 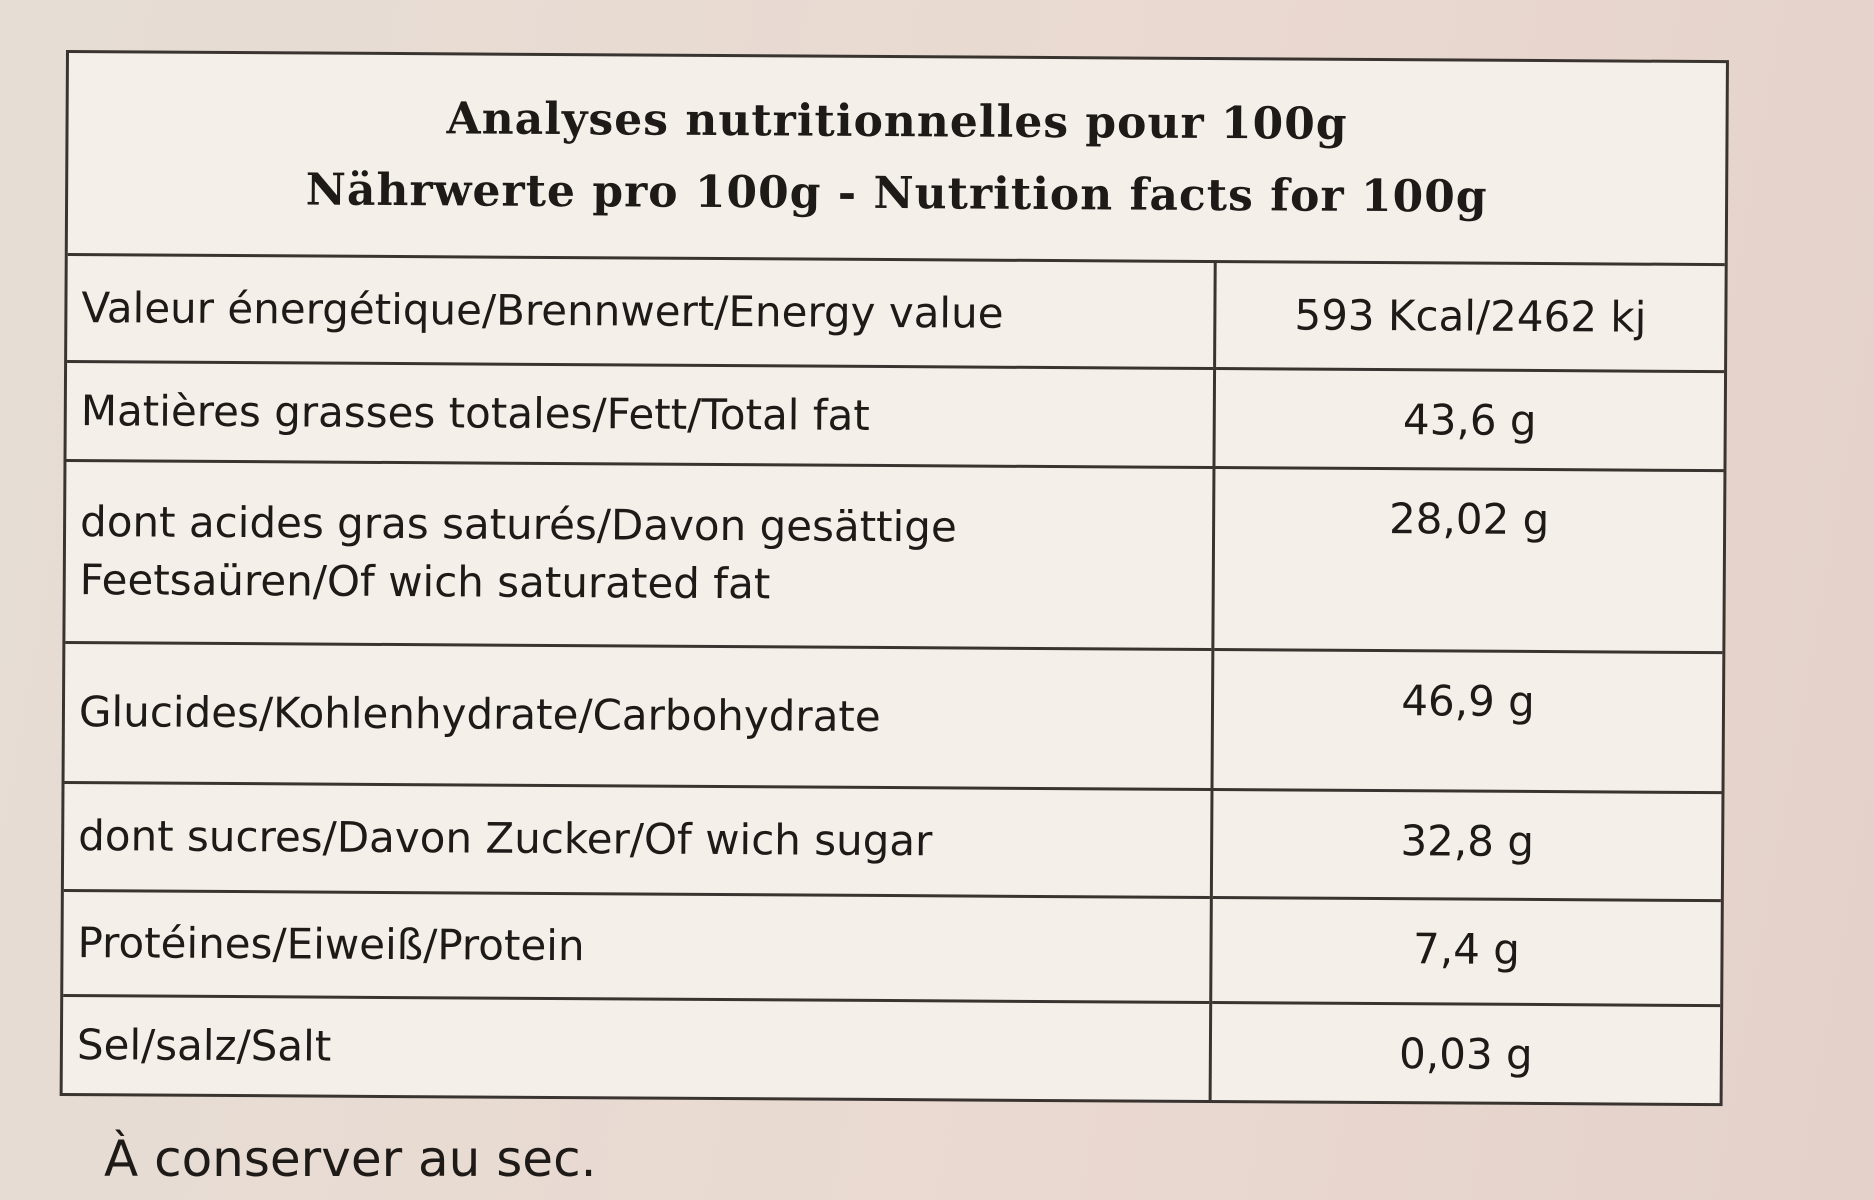 What do you see at coordinates (640, 414) in the screenshot?
I see `nutrient-name: Matières grasses totales/Fett/Total fat` at bounding box center [640, 414].